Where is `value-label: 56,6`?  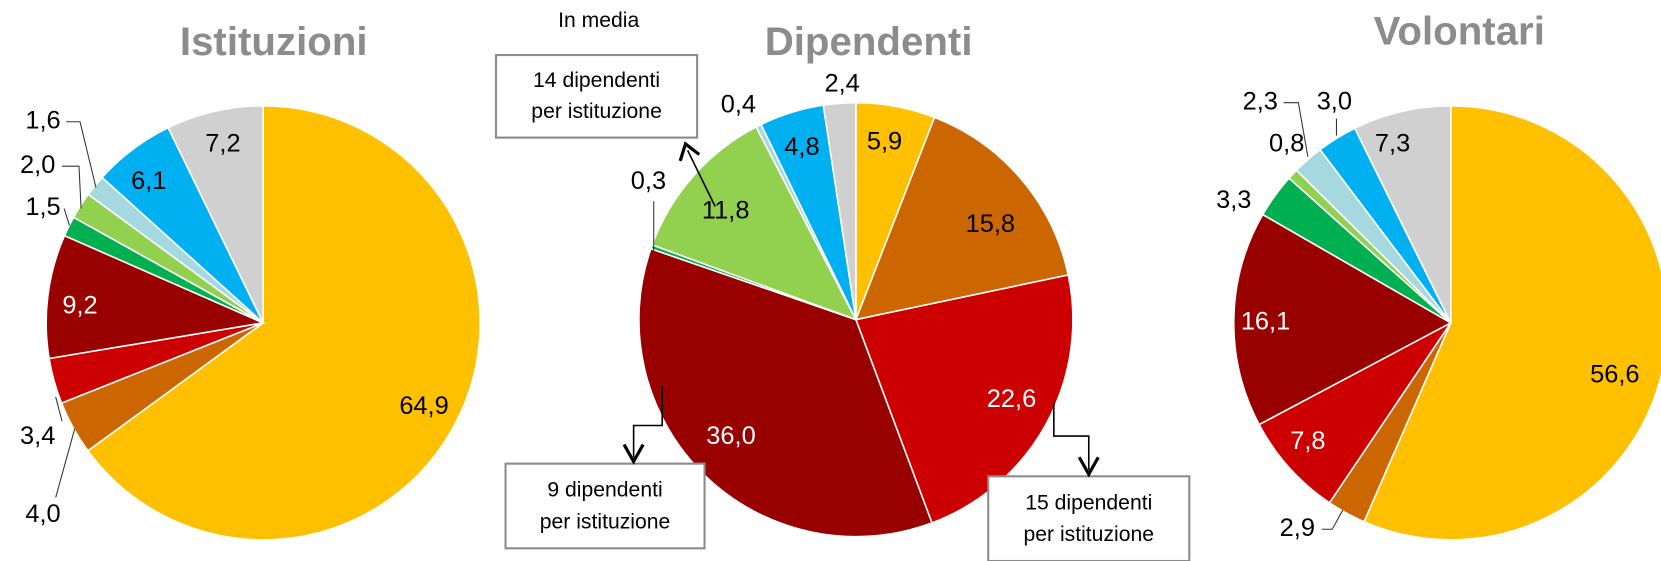 value-label: 56,6 is located at coordinates (1614, 374).